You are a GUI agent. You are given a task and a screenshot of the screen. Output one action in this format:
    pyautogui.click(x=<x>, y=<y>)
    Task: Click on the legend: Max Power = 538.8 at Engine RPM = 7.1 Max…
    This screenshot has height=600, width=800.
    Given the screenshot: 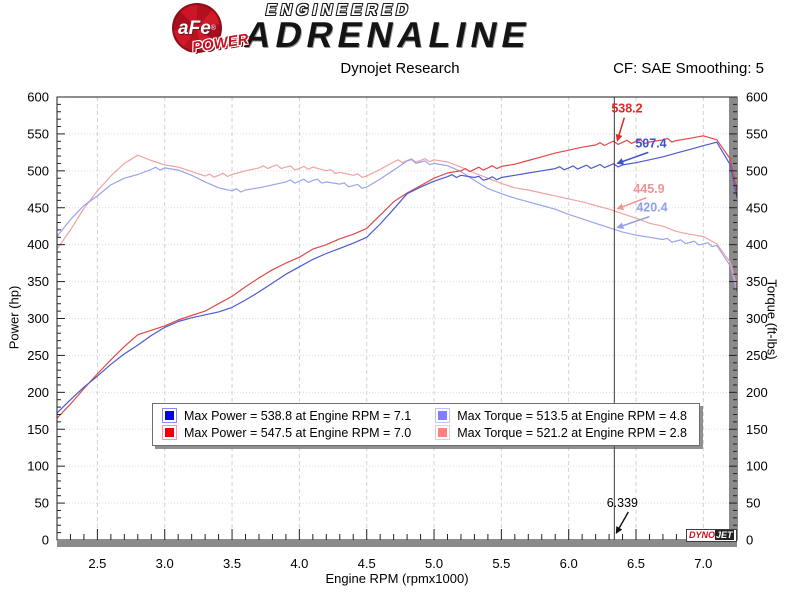 What is the action you would take?
    pyautogui.click(x=426, y=424)
    